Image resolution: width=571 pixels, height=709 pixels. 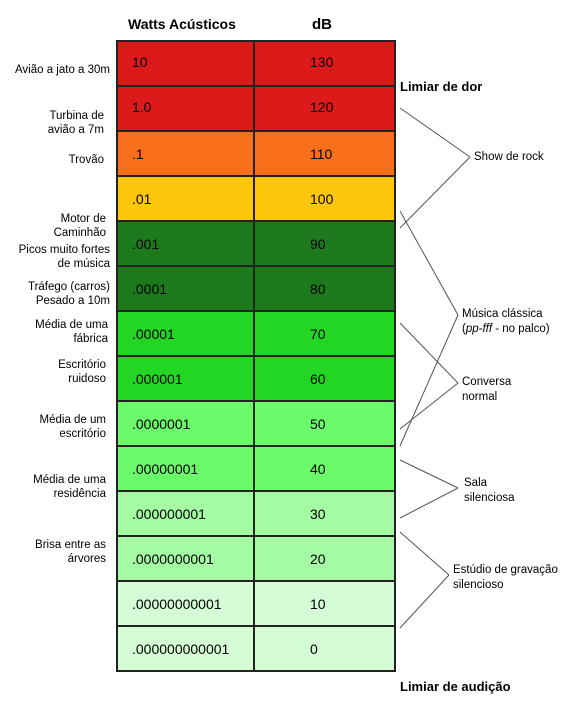 I want to click on watts-cell: .0000001, so click(x=186, y=423).